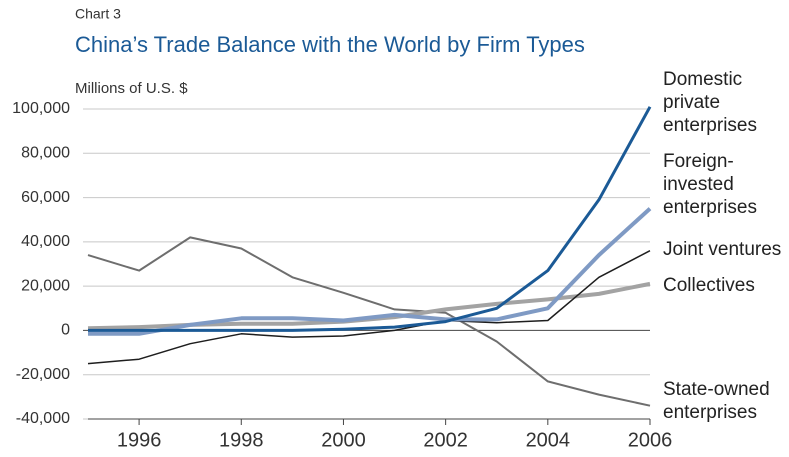  I want to click on y-tick-label: 100,000, so click(41, 108).